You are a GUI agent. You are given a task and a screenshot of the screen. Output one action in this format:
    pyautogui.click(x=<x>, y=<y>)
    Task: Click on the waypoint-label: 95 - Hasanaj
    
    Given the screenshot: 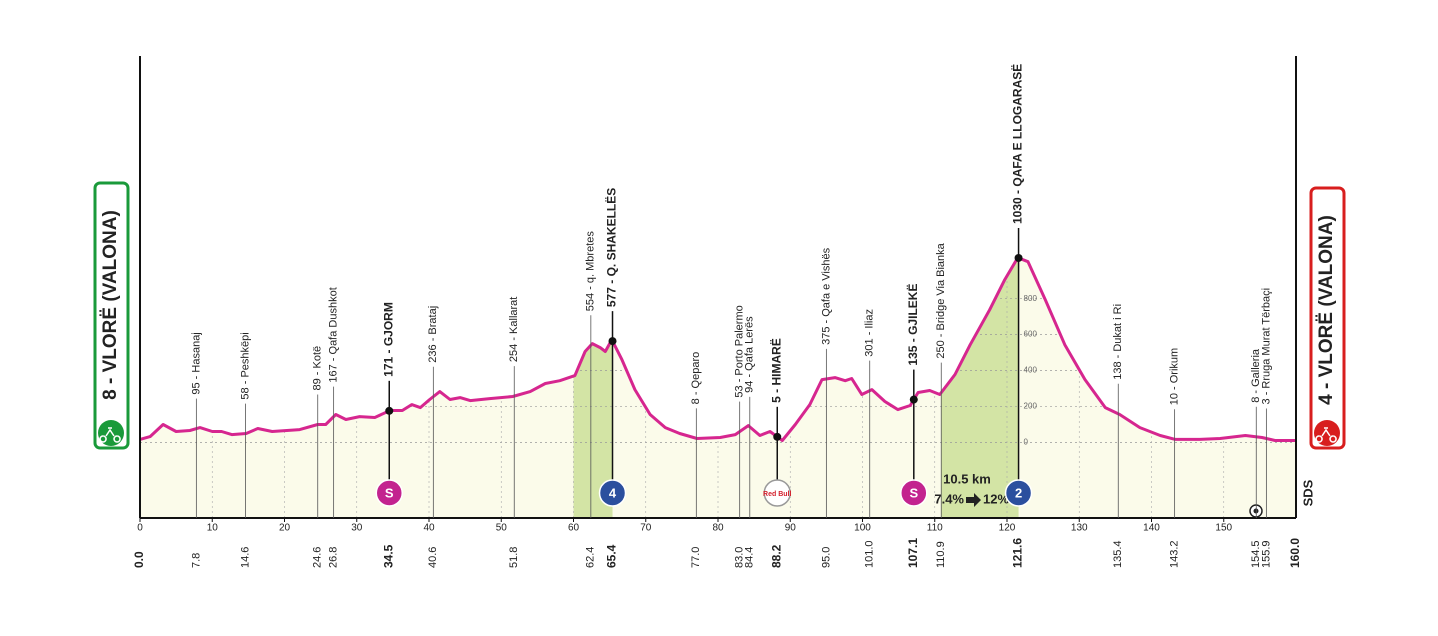 What is the action you would take?
    pyautogui.click(x=196, y=363)
    